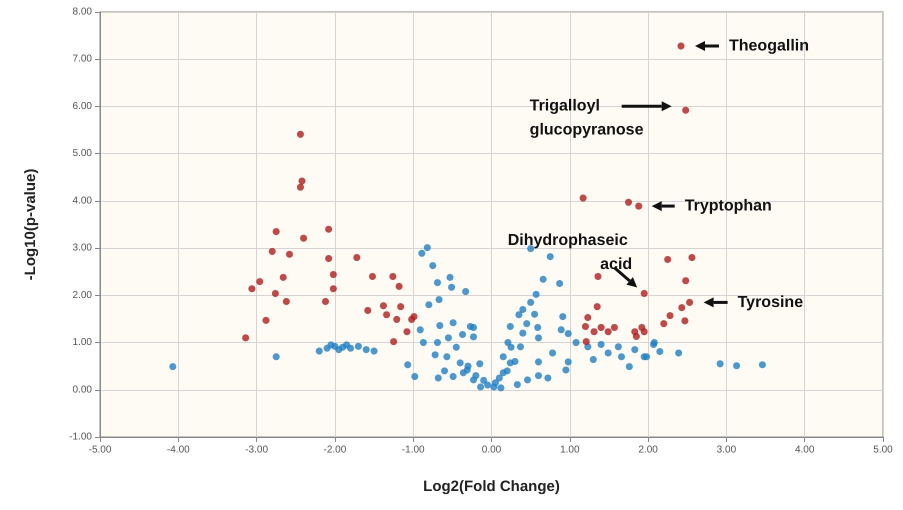 The width and height of the screenshot is (903, 510). I want to click on y-tick-label: 0.00, so click(82, 390).